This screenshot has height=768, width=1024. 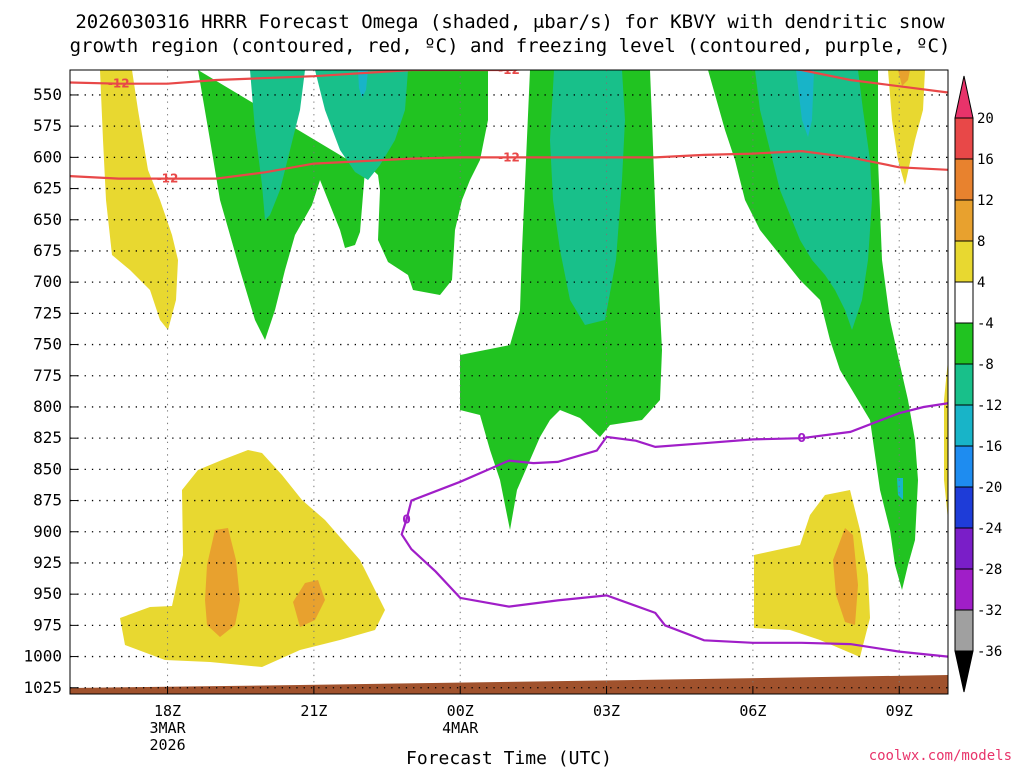 I want to click on y-tick-label: 700, so click(x=47, y=281).